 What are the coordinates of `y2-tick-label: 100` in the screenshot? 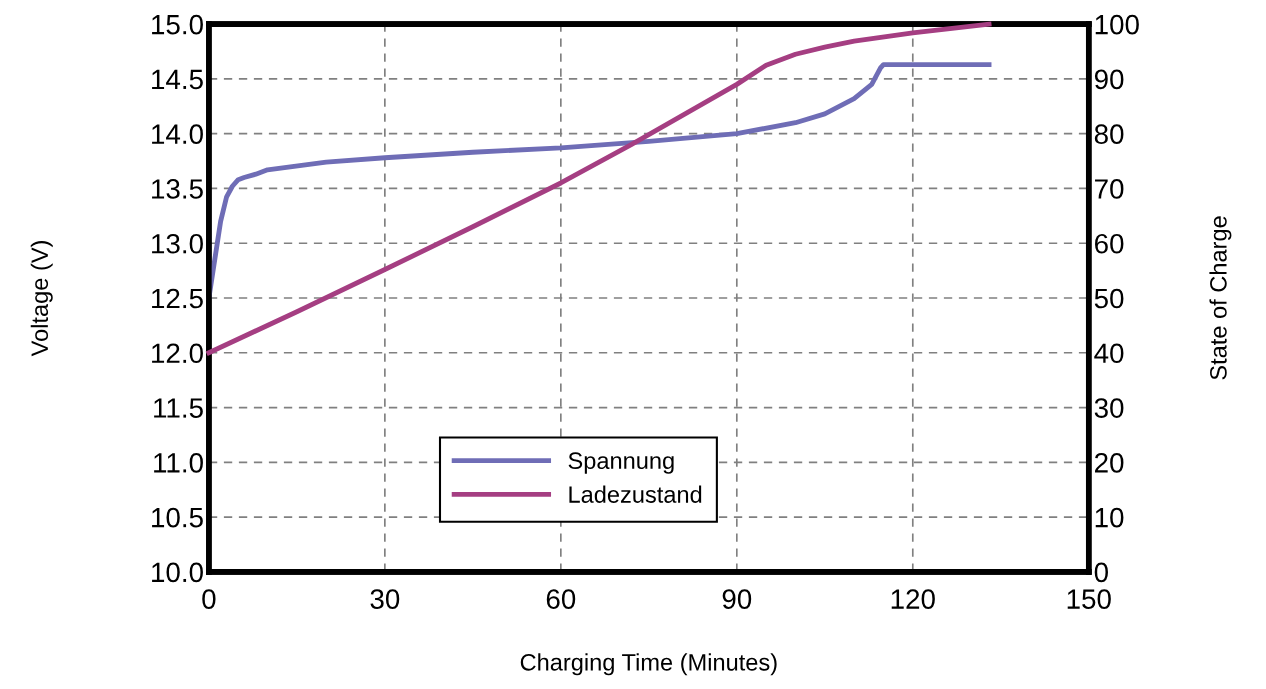 It's located at (1117, 24).